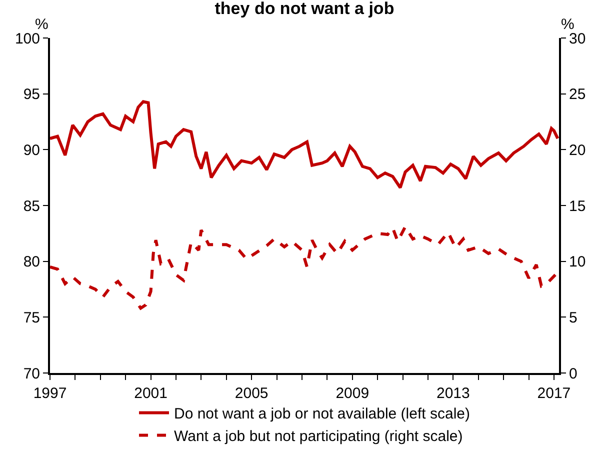 Image resolution: width=609 pixels, height=463 pixels. Describe the element at coordinates (577, 206) in the screenshot. I see `y2-tick-label: 15` at that location.